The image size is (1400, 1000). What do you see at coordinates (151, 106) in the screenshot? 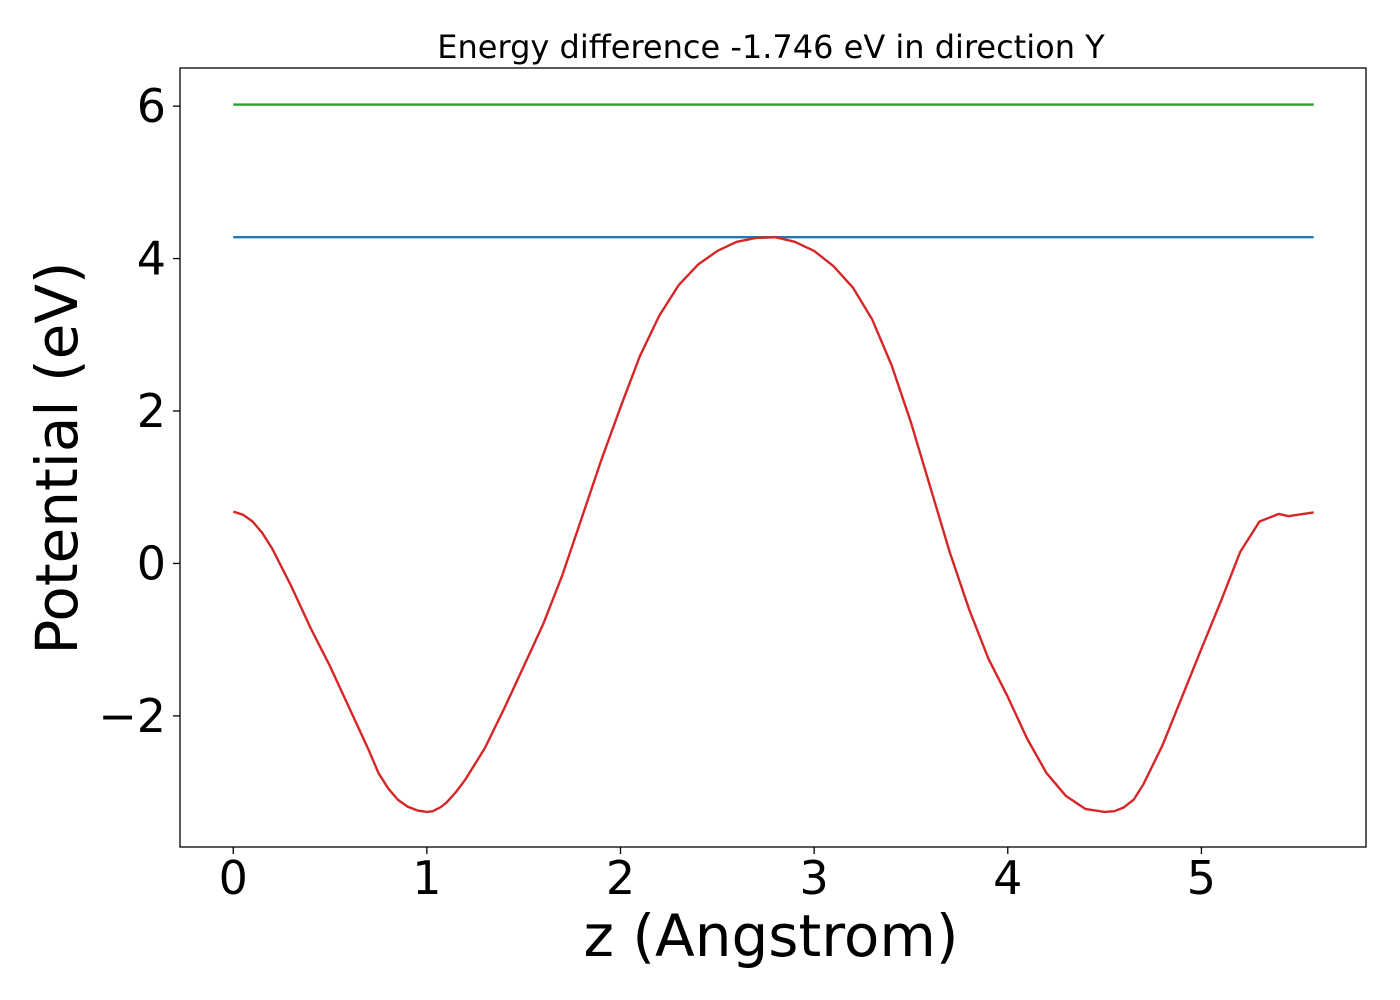
I see `y-tick-label: 6` at bounding box center [151, 106].